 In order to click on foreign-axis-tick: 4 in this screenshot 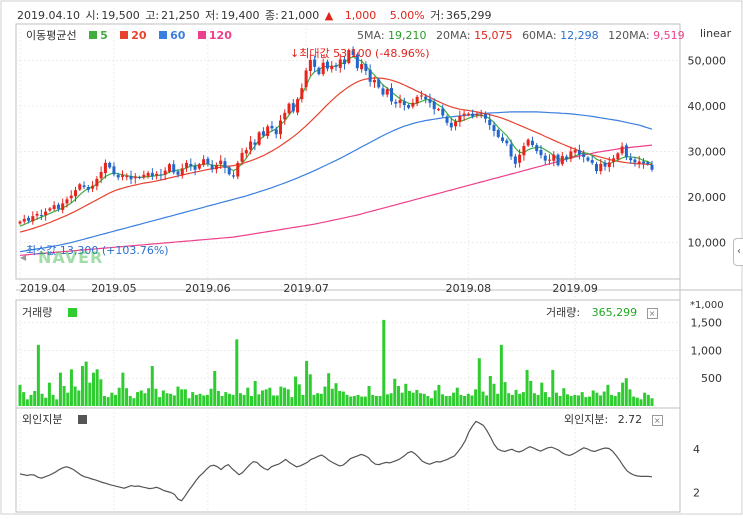, I will do `click(696, 449)`.